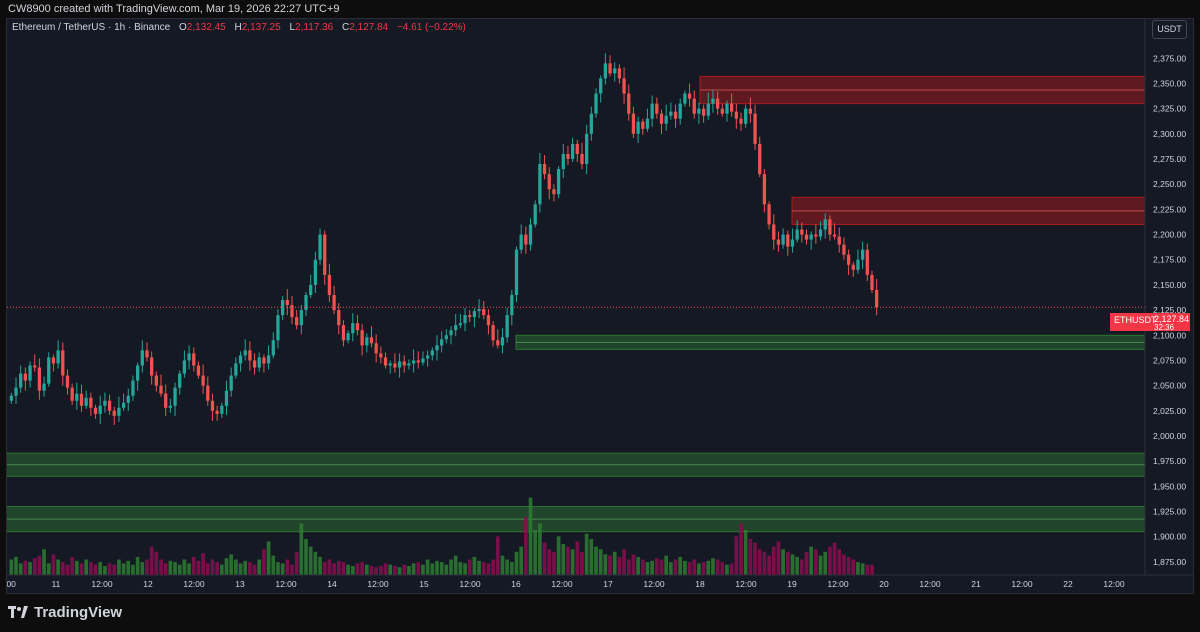  What do you see at coordinates (1169, 29) in the screenshot?
I see `currency-button: USDT` at bounding box center [1169, 29].